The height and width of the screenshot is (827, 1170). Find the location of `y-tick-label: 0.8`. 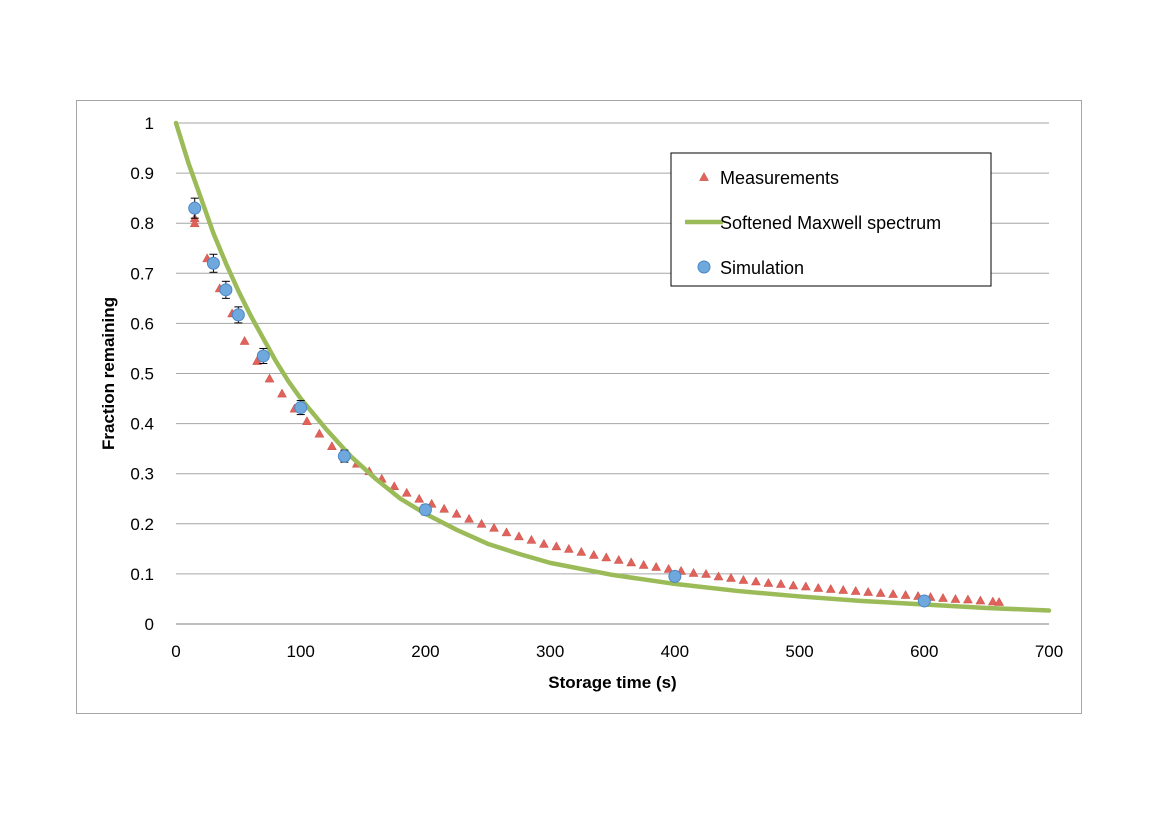

y-tick-label: 0.8 is located at coordinates (142, 223).